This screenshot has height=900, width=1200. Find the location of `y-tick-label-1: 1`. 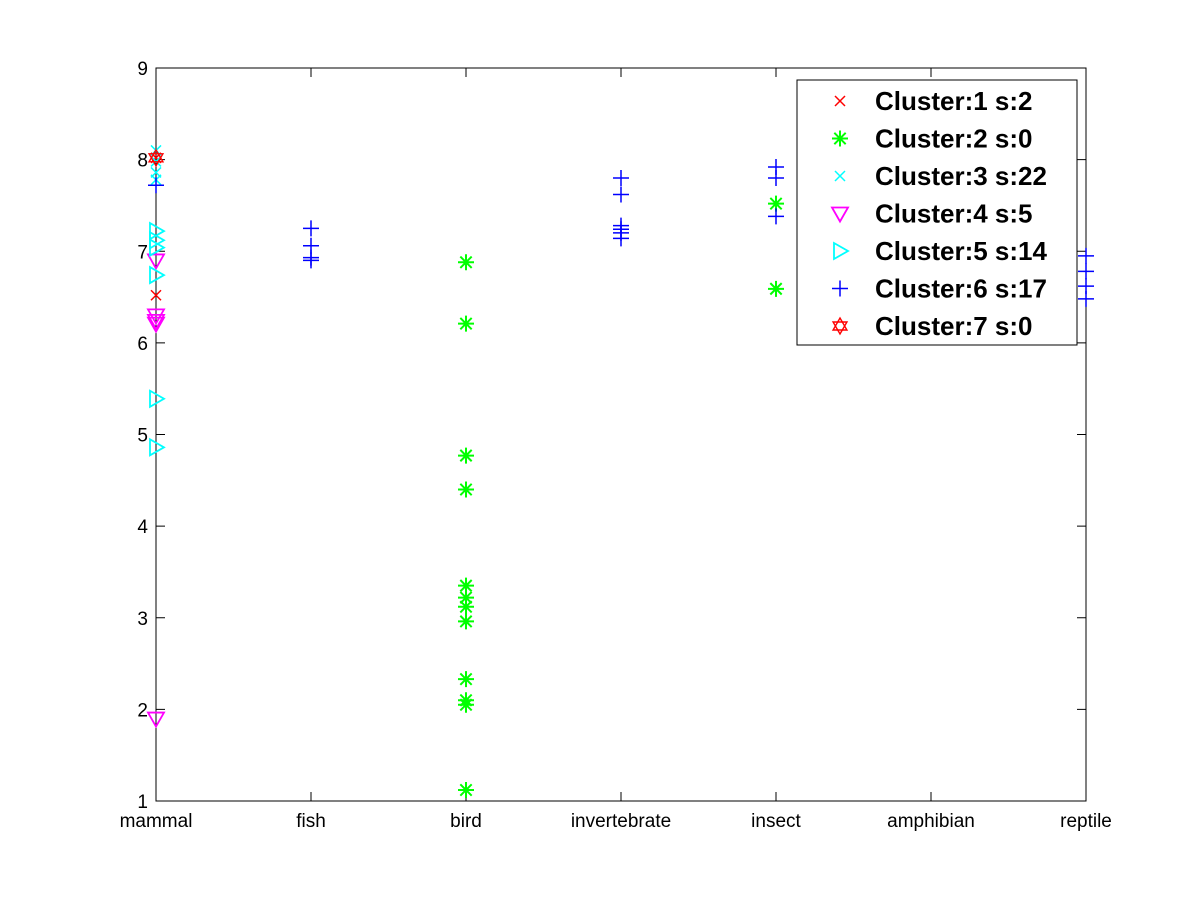

y-tick-label-1: 1 is located at coordinates (142, 802).